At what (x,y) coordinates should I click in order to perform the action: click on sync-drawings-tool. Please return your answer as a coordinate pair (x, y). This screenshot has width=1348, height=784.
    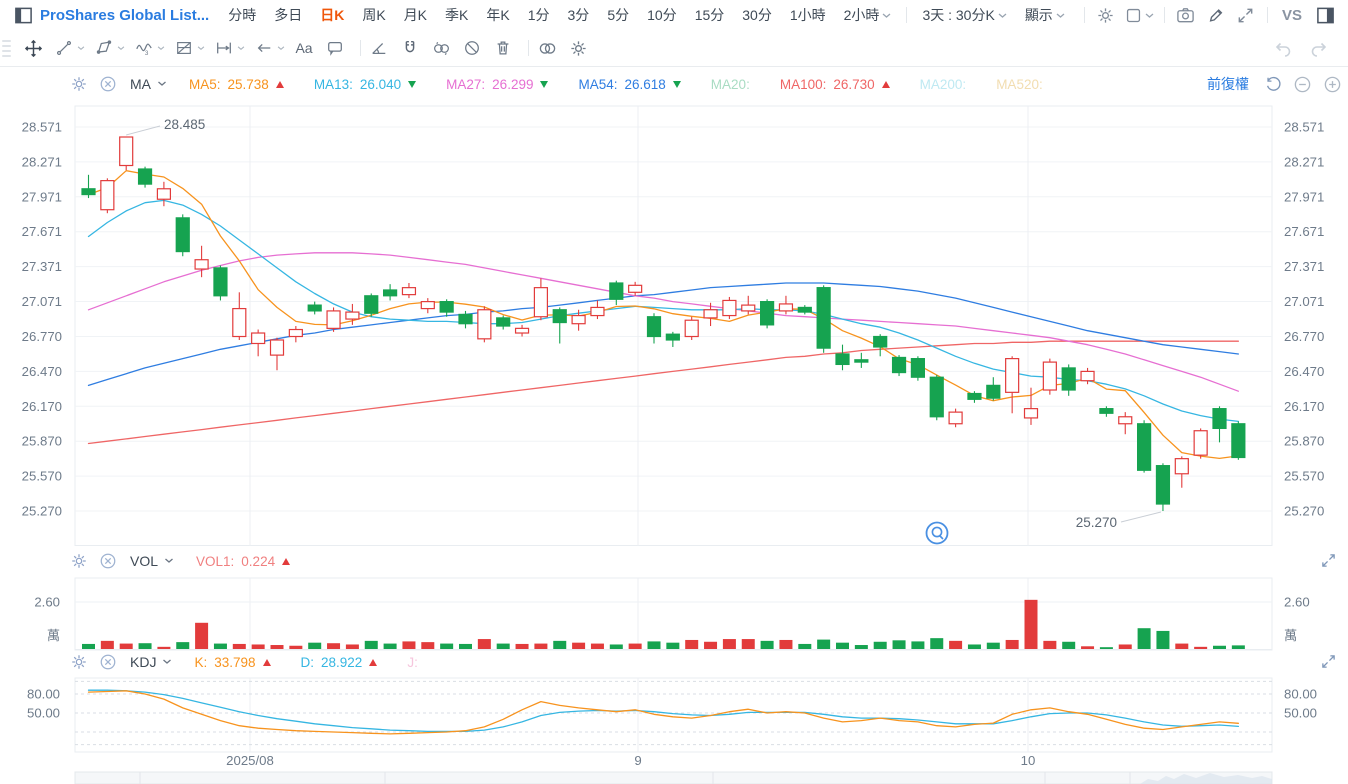
    Looking at the image, I should click on (441, 48).